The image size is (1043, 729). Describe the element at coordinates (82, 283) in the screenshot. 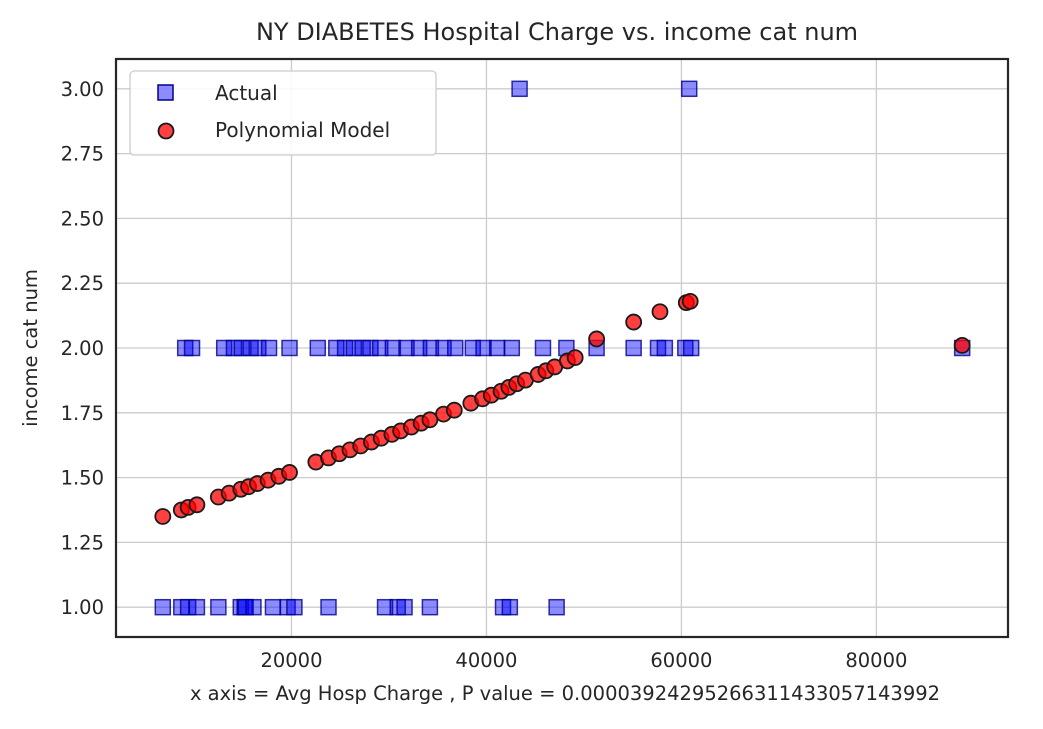

I see `y-tick-label: 2.25` at that location.